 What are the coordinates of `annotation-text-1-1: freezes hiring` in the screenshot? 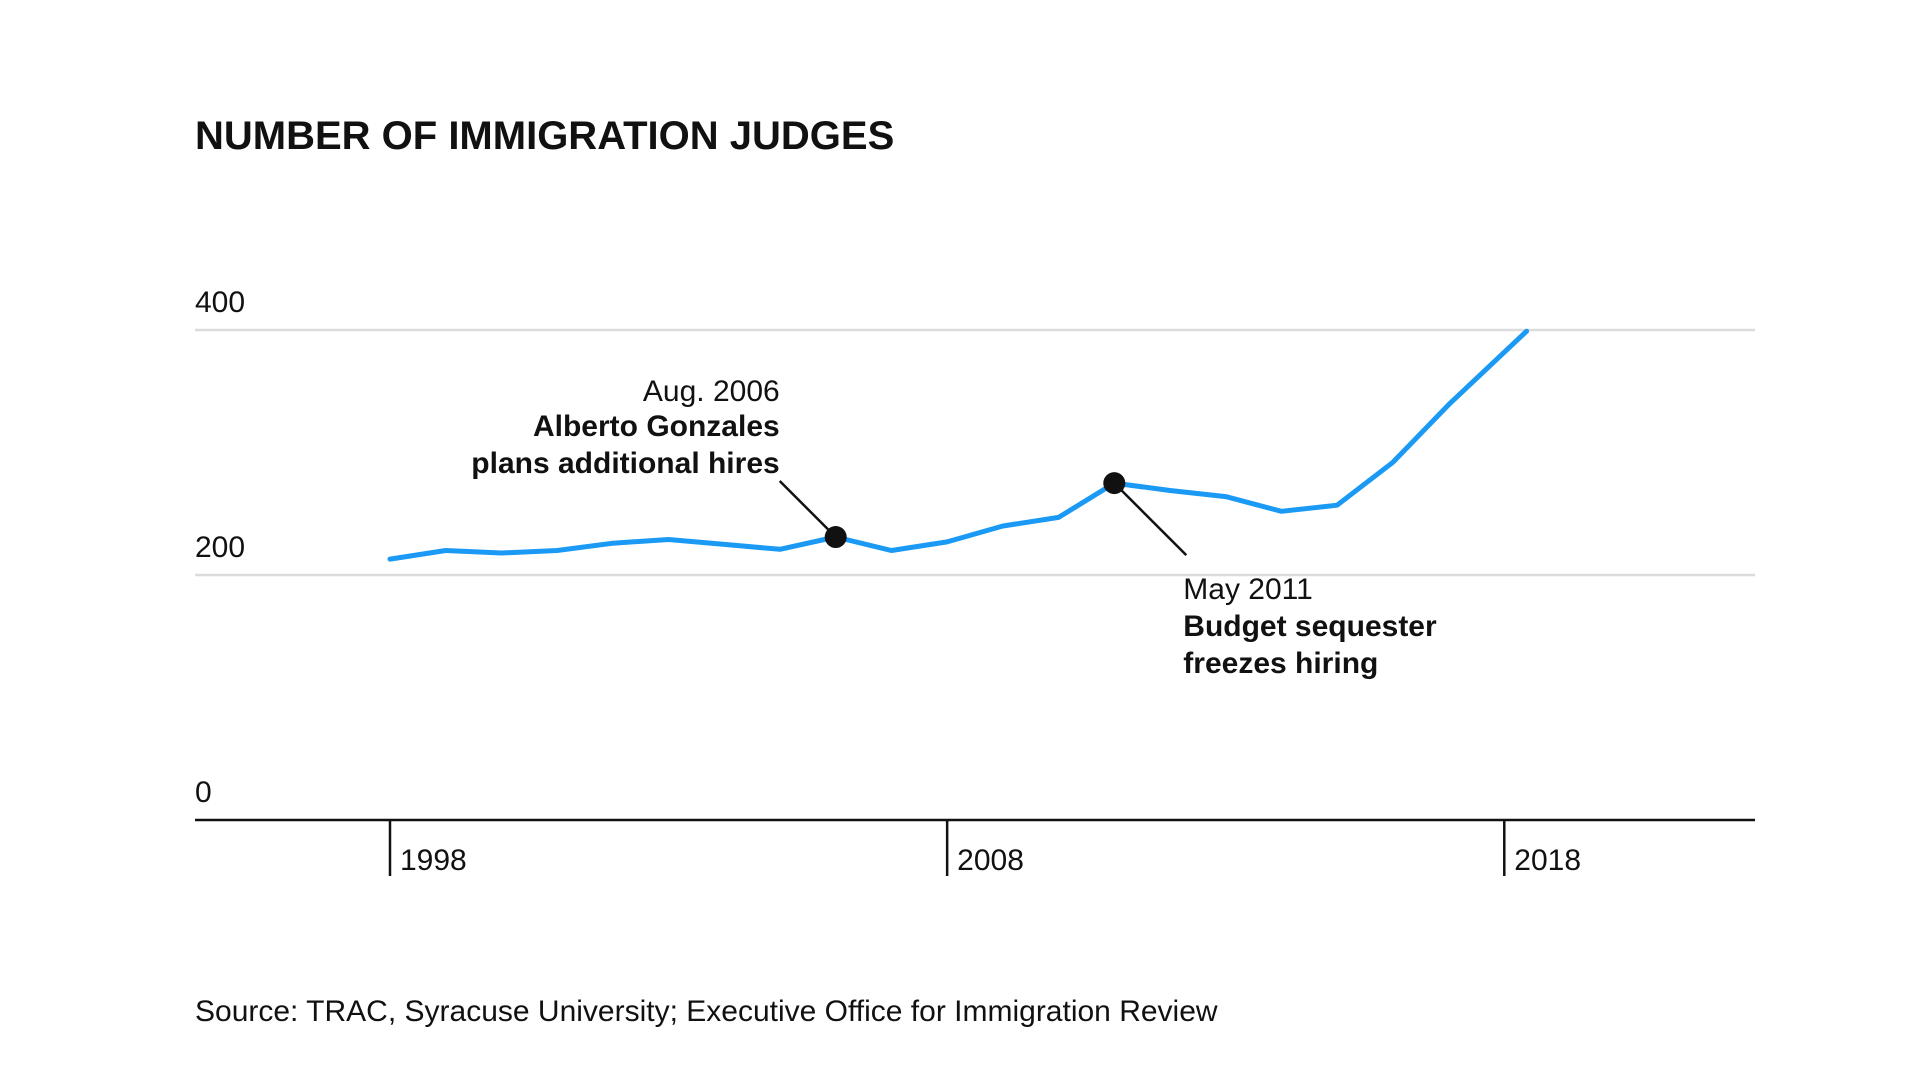 It's located at (1280, 663).